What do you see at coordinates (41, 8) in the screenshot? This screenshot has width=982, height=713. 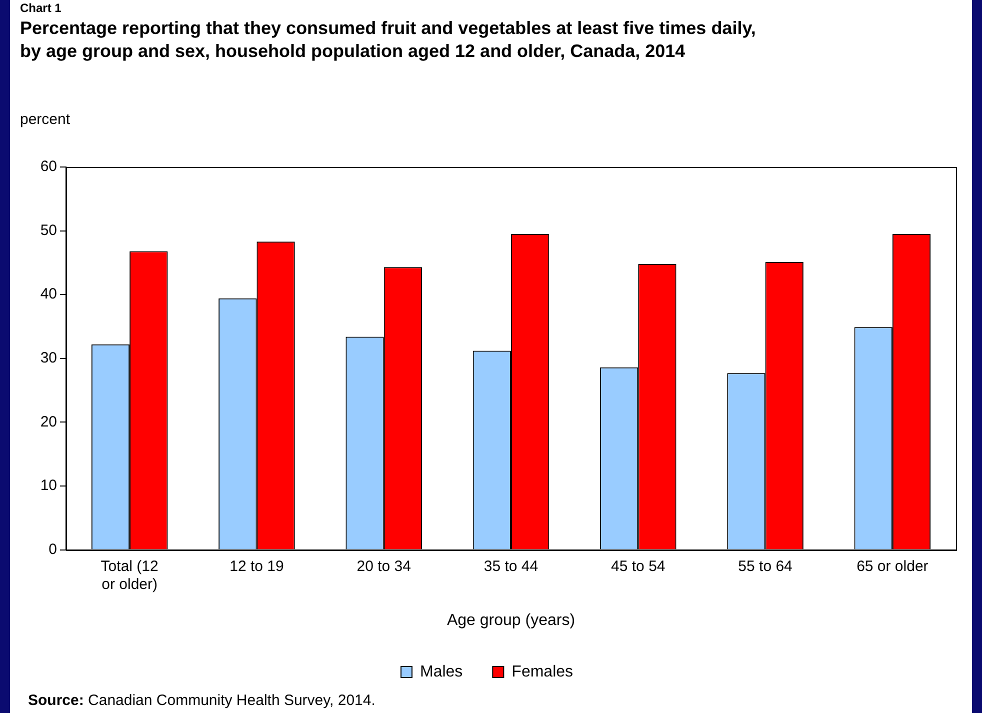 I see `caption: Chart 1` at bounding box center [41, 8].